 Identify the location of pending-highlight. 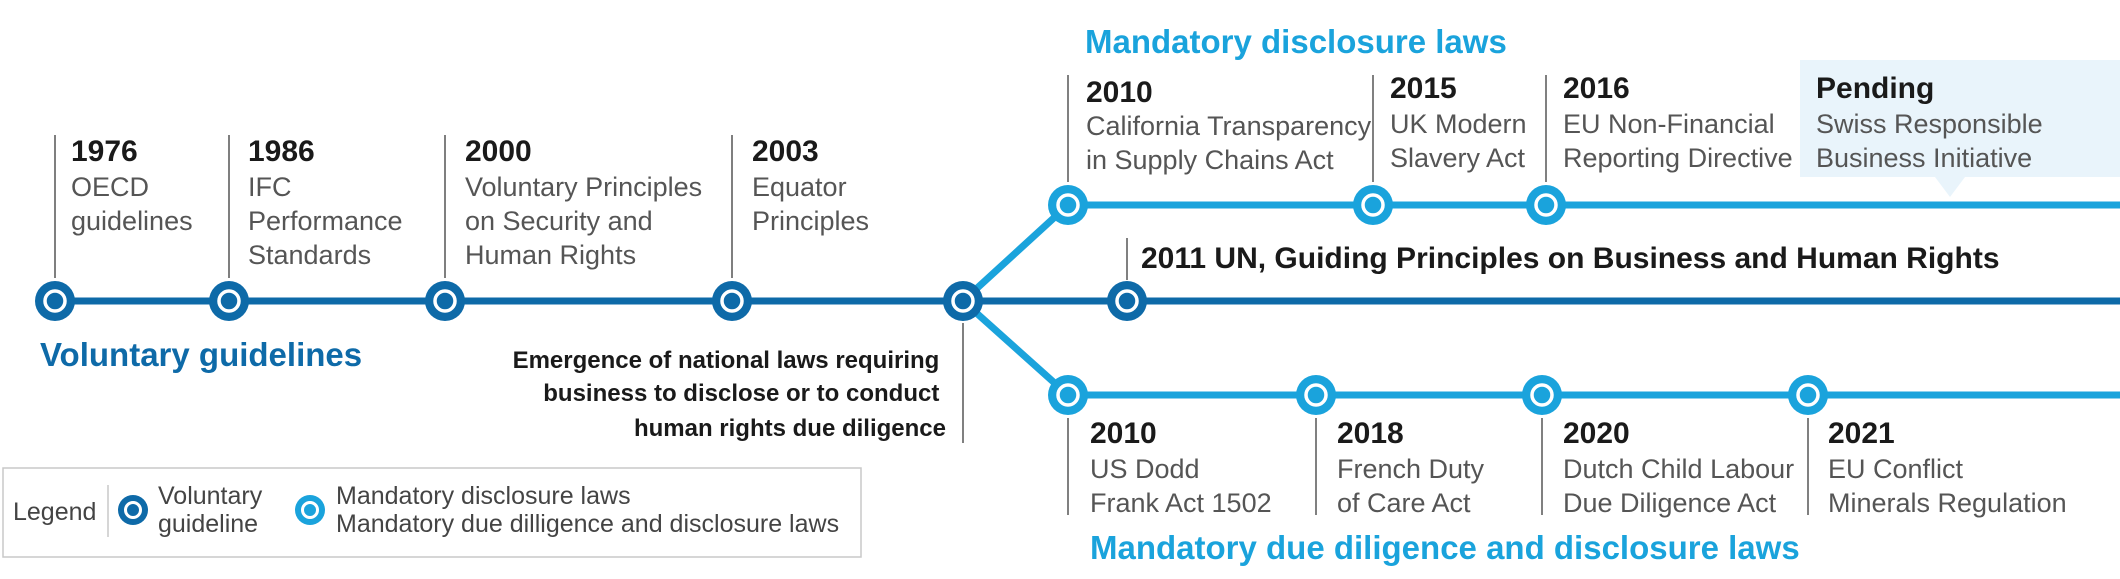
(1960, 128).